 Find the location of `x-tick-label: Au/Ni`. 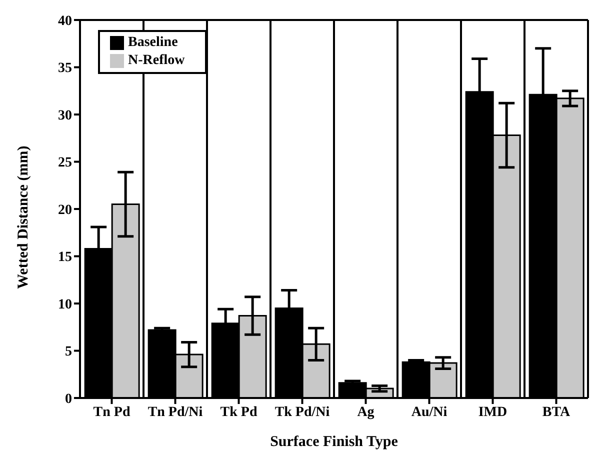

x-tick-label: Au/Ni is located at coordinates (429, 412).